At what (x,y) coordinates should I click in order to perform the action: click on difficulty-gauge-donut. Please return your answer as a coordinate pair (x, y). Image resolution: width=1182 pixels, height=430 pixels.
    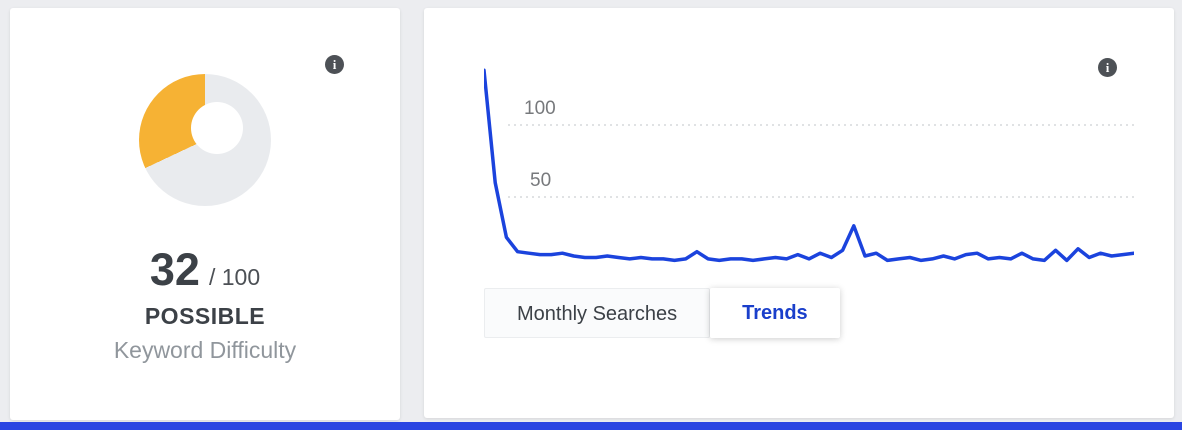
    Looking at the image, I should click on (205, 140).